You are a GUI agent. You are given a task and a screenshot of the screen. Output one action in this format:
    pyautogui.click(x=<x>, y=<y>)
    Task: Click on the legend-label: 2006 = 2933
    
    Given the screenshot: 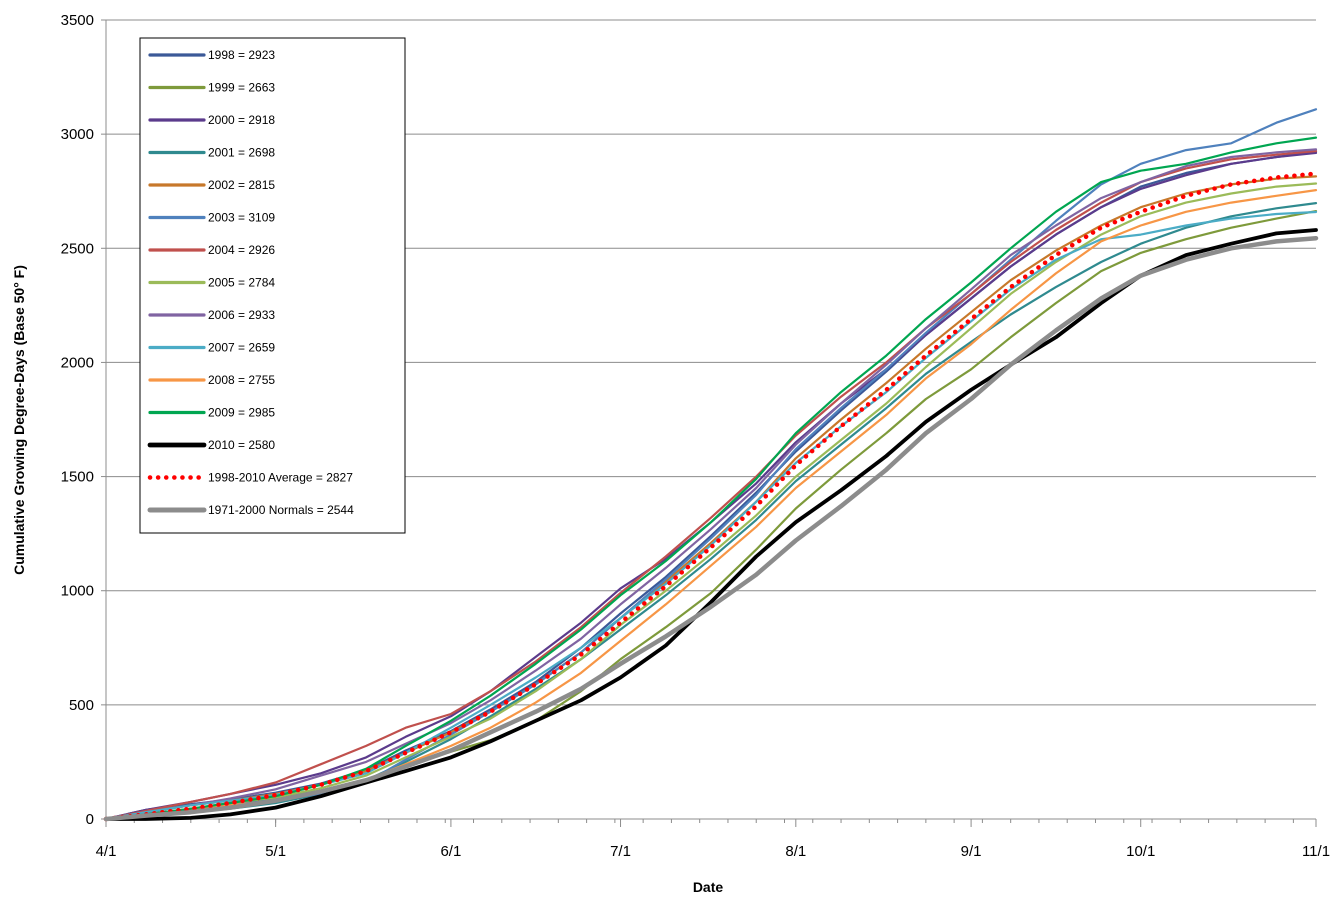 What is the action you would take?
    pyautogui.click(x=241, y=315)
    